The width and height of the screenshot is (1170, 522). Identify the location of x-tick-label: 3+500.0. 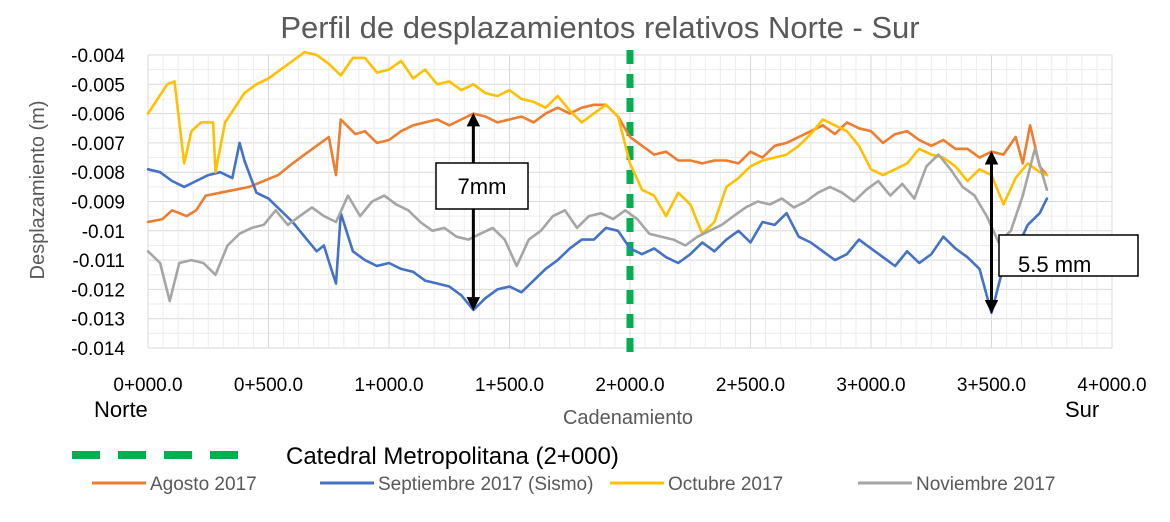
(991, 385).